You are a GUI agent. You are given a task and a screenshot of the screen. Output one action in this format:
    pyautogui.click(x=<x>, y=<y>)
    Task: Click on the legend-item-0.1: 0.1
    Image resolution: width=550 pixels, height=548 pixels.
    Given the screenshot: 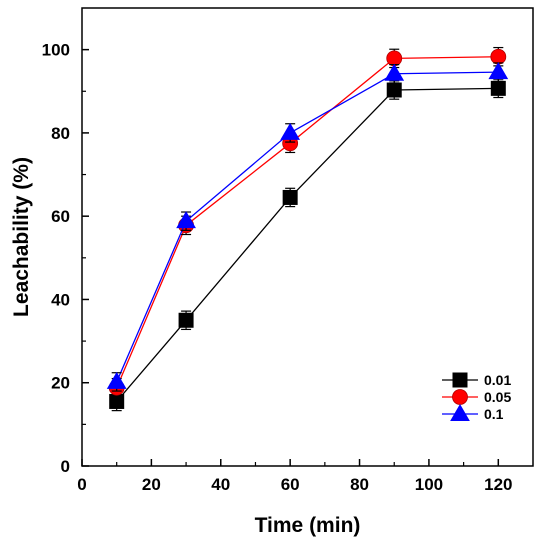 What is the action you would take?
    pyautogui.click(x=473, y=413)
    